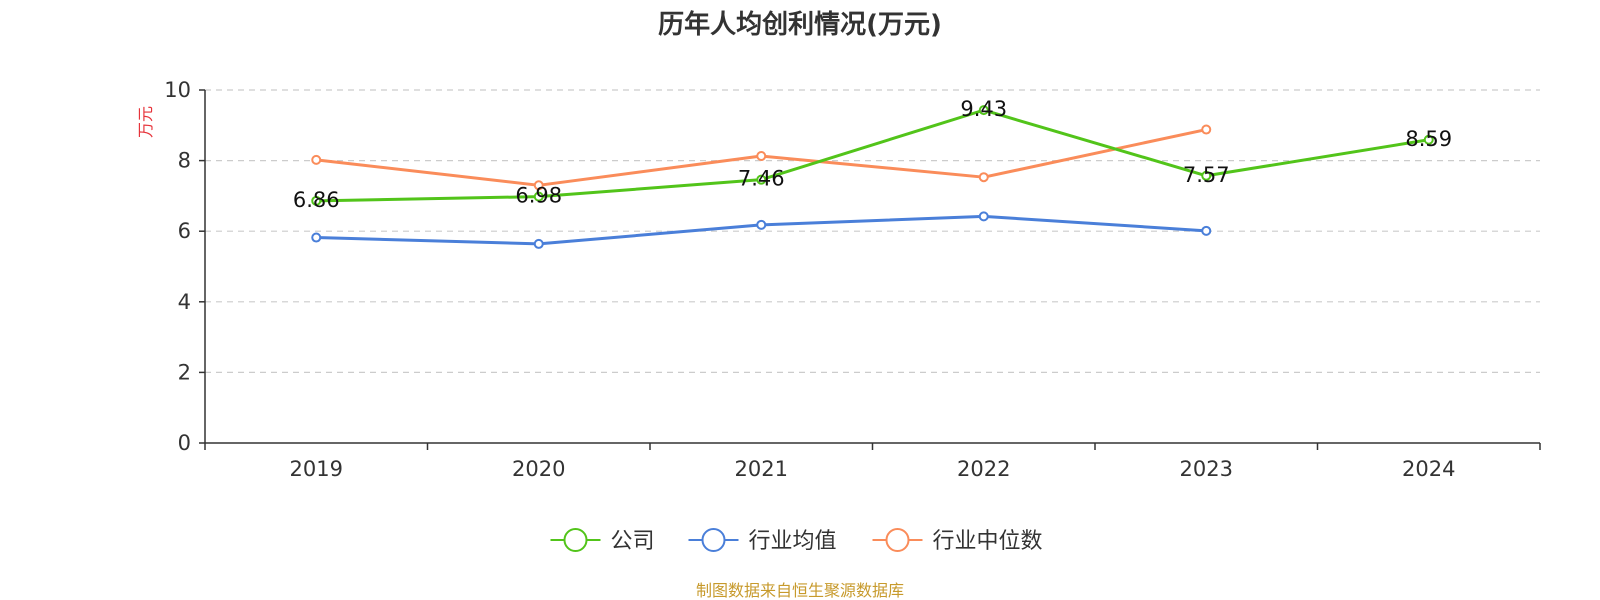 The height and width of the screenshot is (600, 1600). Describe the element at coordinates (1206, 469) in the screenshot. I see `x-tick-label-2023: 2023` at that location.